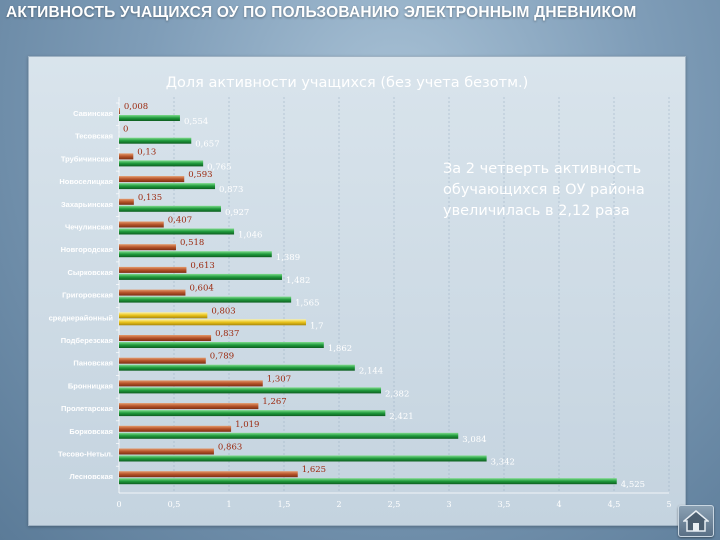 The image size is (720, 540). Describe the element at coordinates (93, 363) in the screenshot. I see `category-label: Пановская` at that location.